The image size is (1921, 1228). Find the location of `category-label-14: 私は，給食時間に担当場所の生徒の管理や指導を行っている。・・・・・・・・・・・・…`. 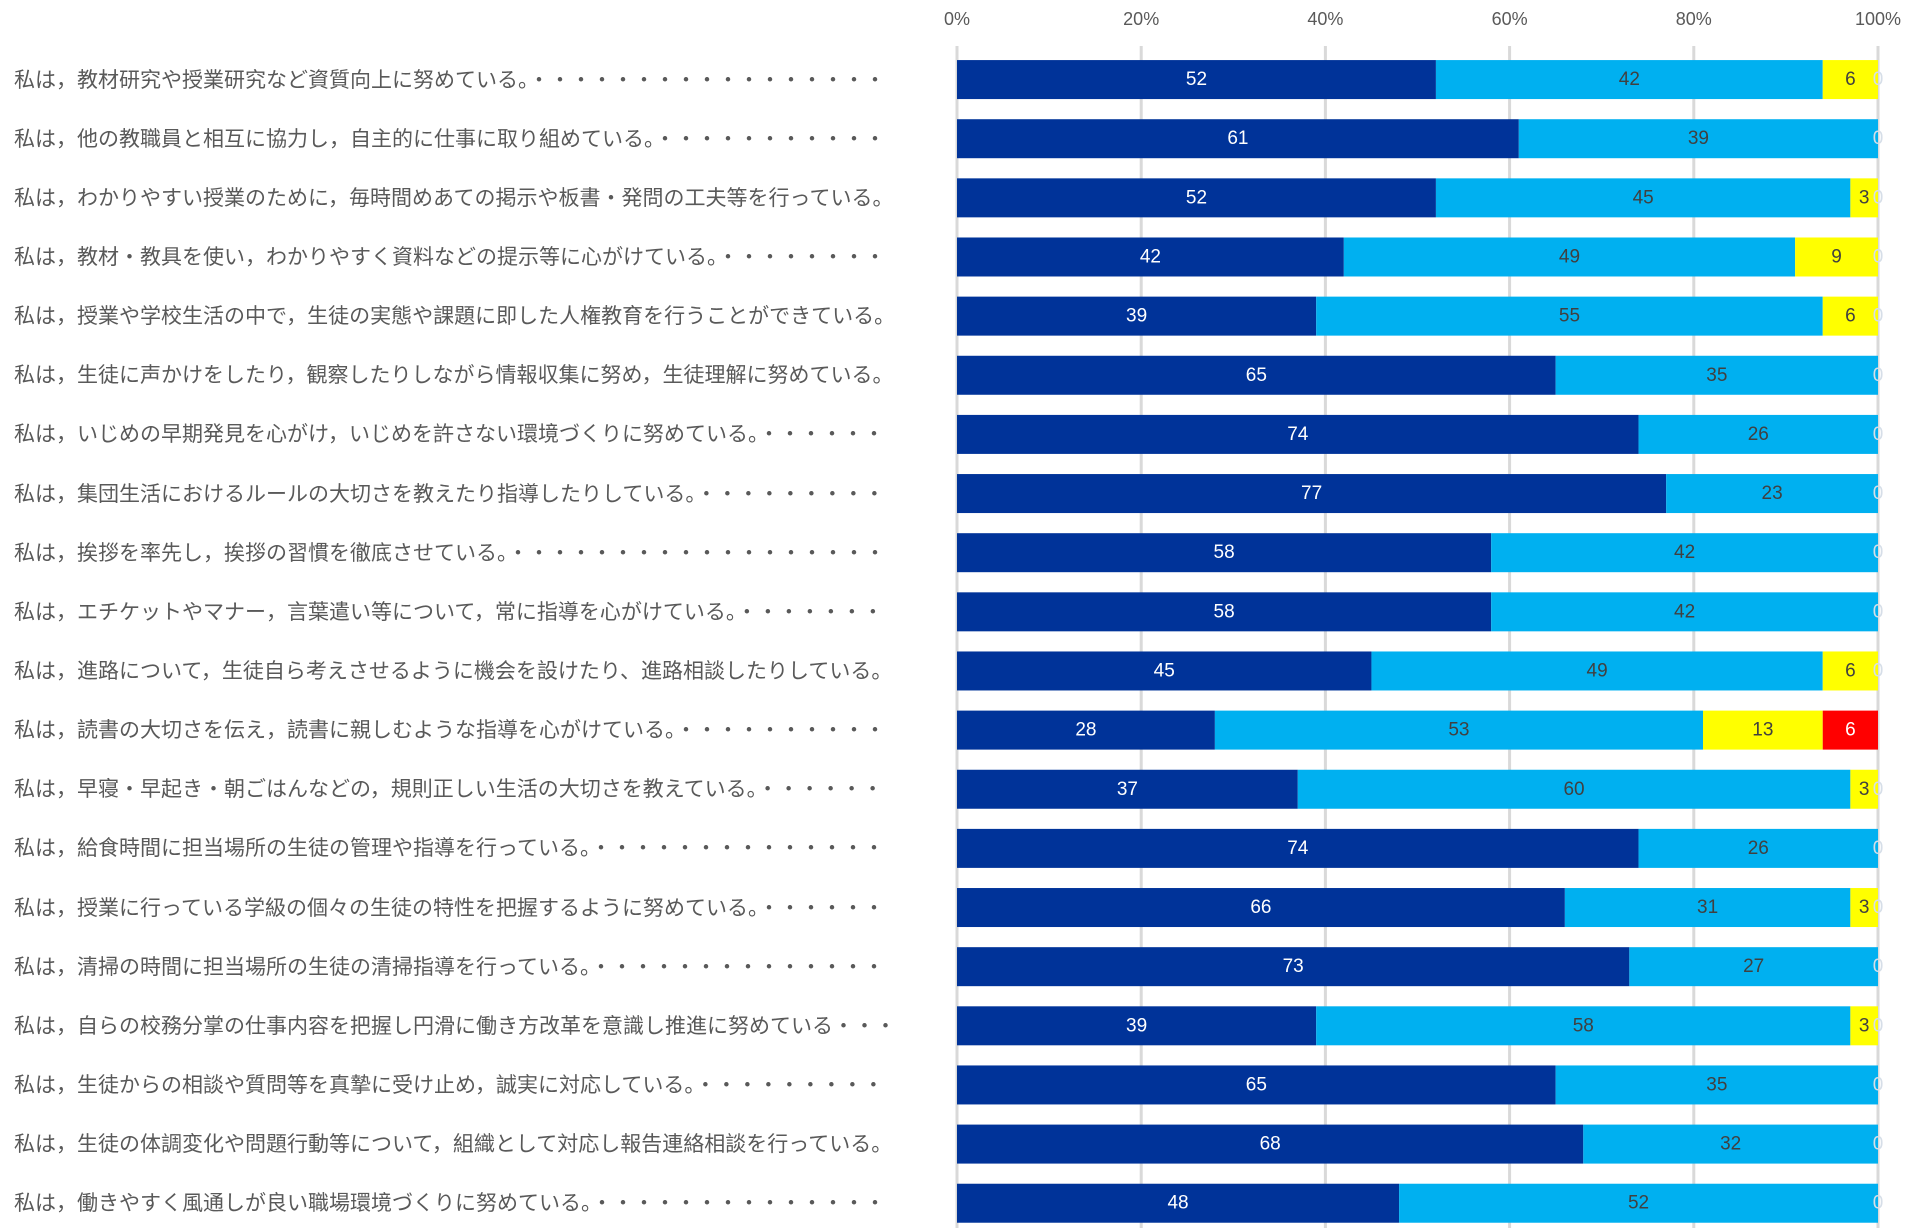

category-label-14: 私は，給食時間に担当場所の生徒の管理や指導を行っている。・・・・・・・・・・・・… is located at coordinates (449, 848).